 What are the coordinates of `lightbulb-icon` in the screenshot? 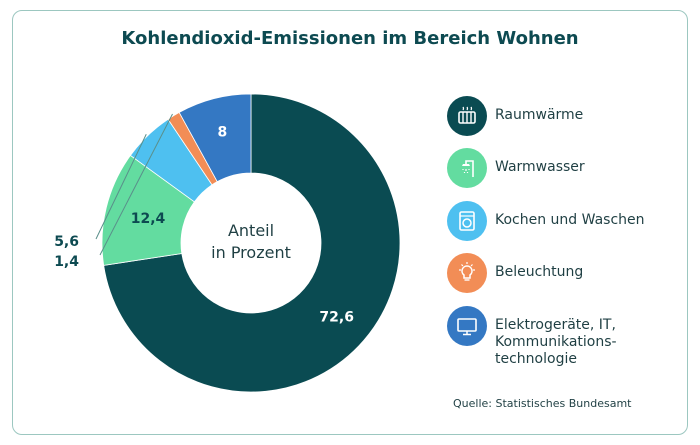 It's located at (467, 273).